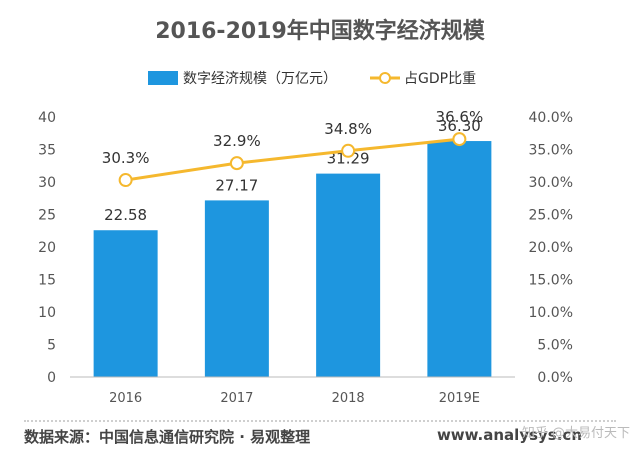 The height and width of the screenshot is (451, 640). I want to click on bar-value-label: 22.58, so click(125, 215).